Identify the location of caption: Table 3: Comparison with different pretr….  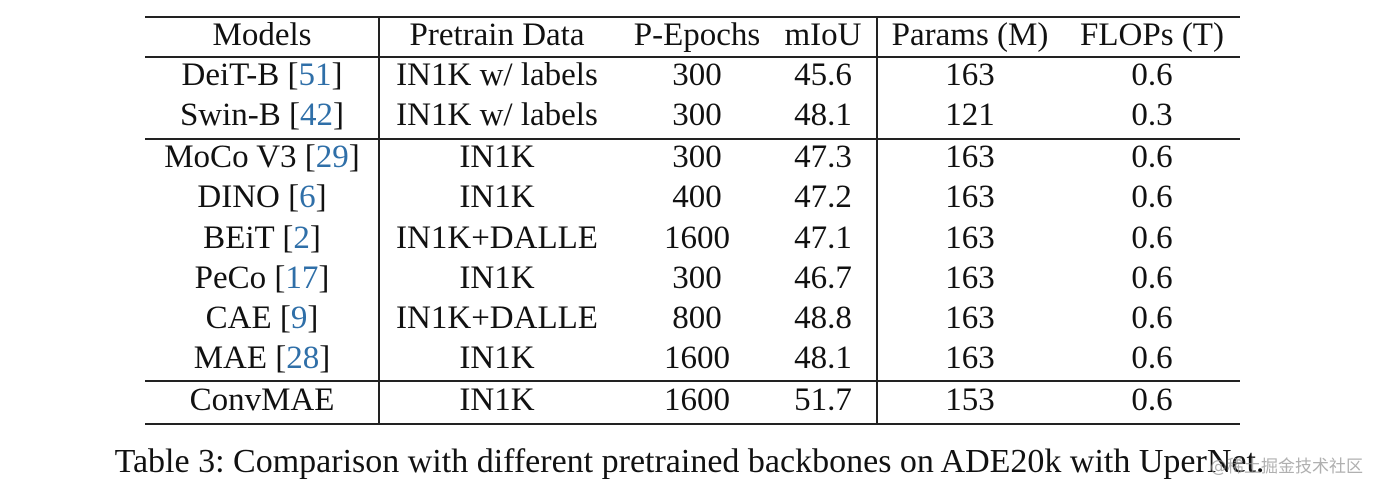
(689, 461).